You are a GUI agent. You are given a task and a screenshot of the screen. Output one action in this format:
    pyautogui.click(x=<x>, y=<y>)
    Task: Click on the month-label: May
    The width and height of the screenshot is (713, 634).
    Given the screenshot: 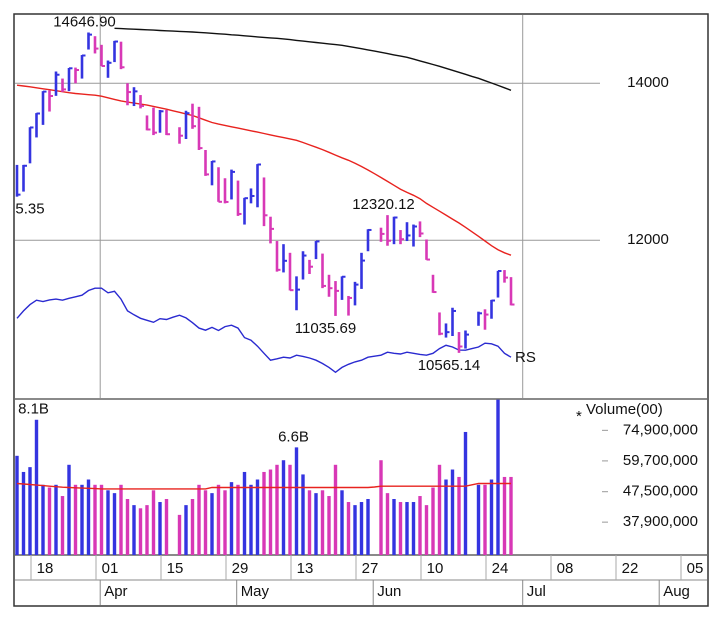 What is the action you would take?
    pyautogui.click(x=255, y=591)
    